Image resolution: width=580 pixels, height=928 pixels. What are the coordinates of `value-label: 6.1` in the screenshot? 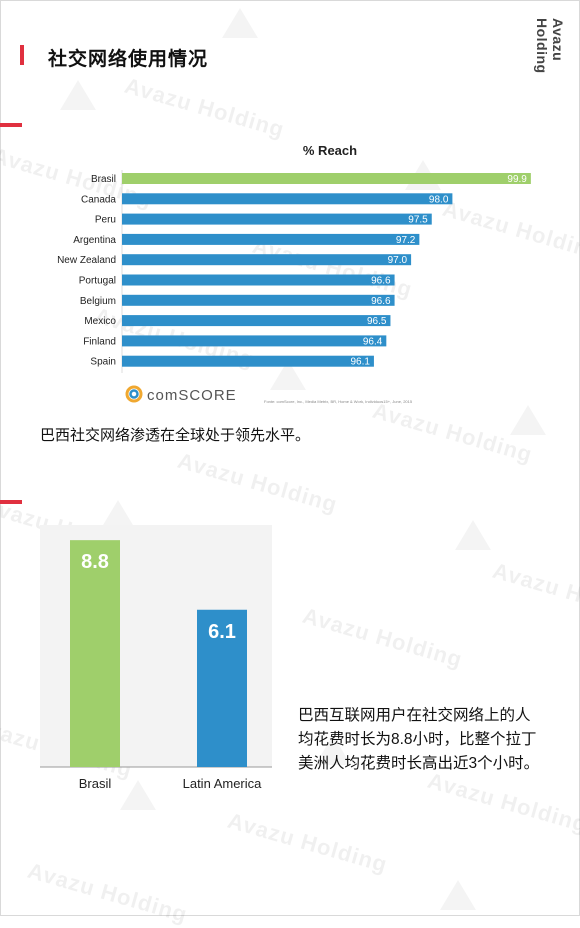 It's located at (222, 632).